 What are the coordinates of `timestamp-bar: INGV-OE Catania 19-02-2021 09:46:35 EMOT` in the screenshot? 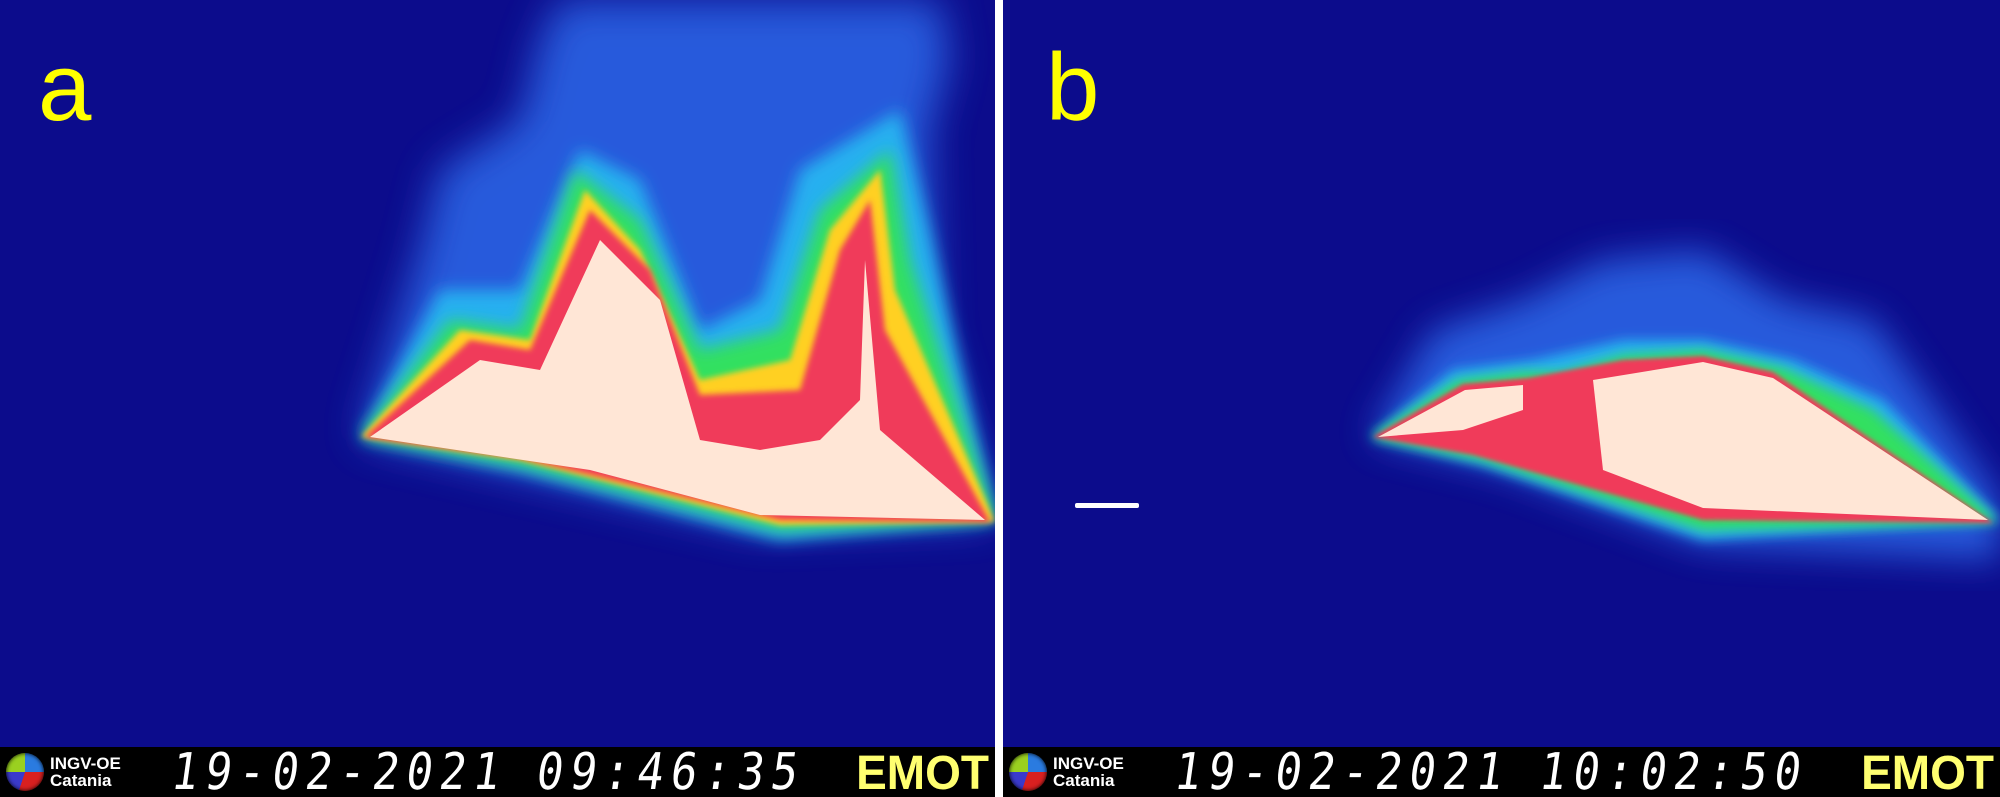 It's located at (497, 770).